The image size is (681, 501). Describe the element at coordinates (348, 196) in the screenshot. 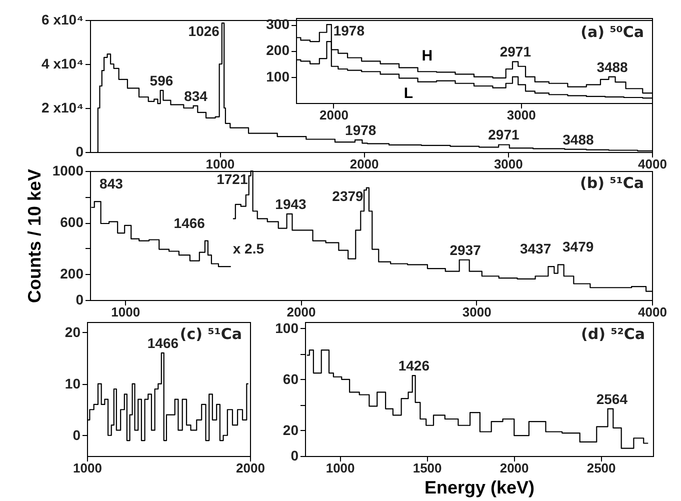

I see `annotation: 2379` at that location.